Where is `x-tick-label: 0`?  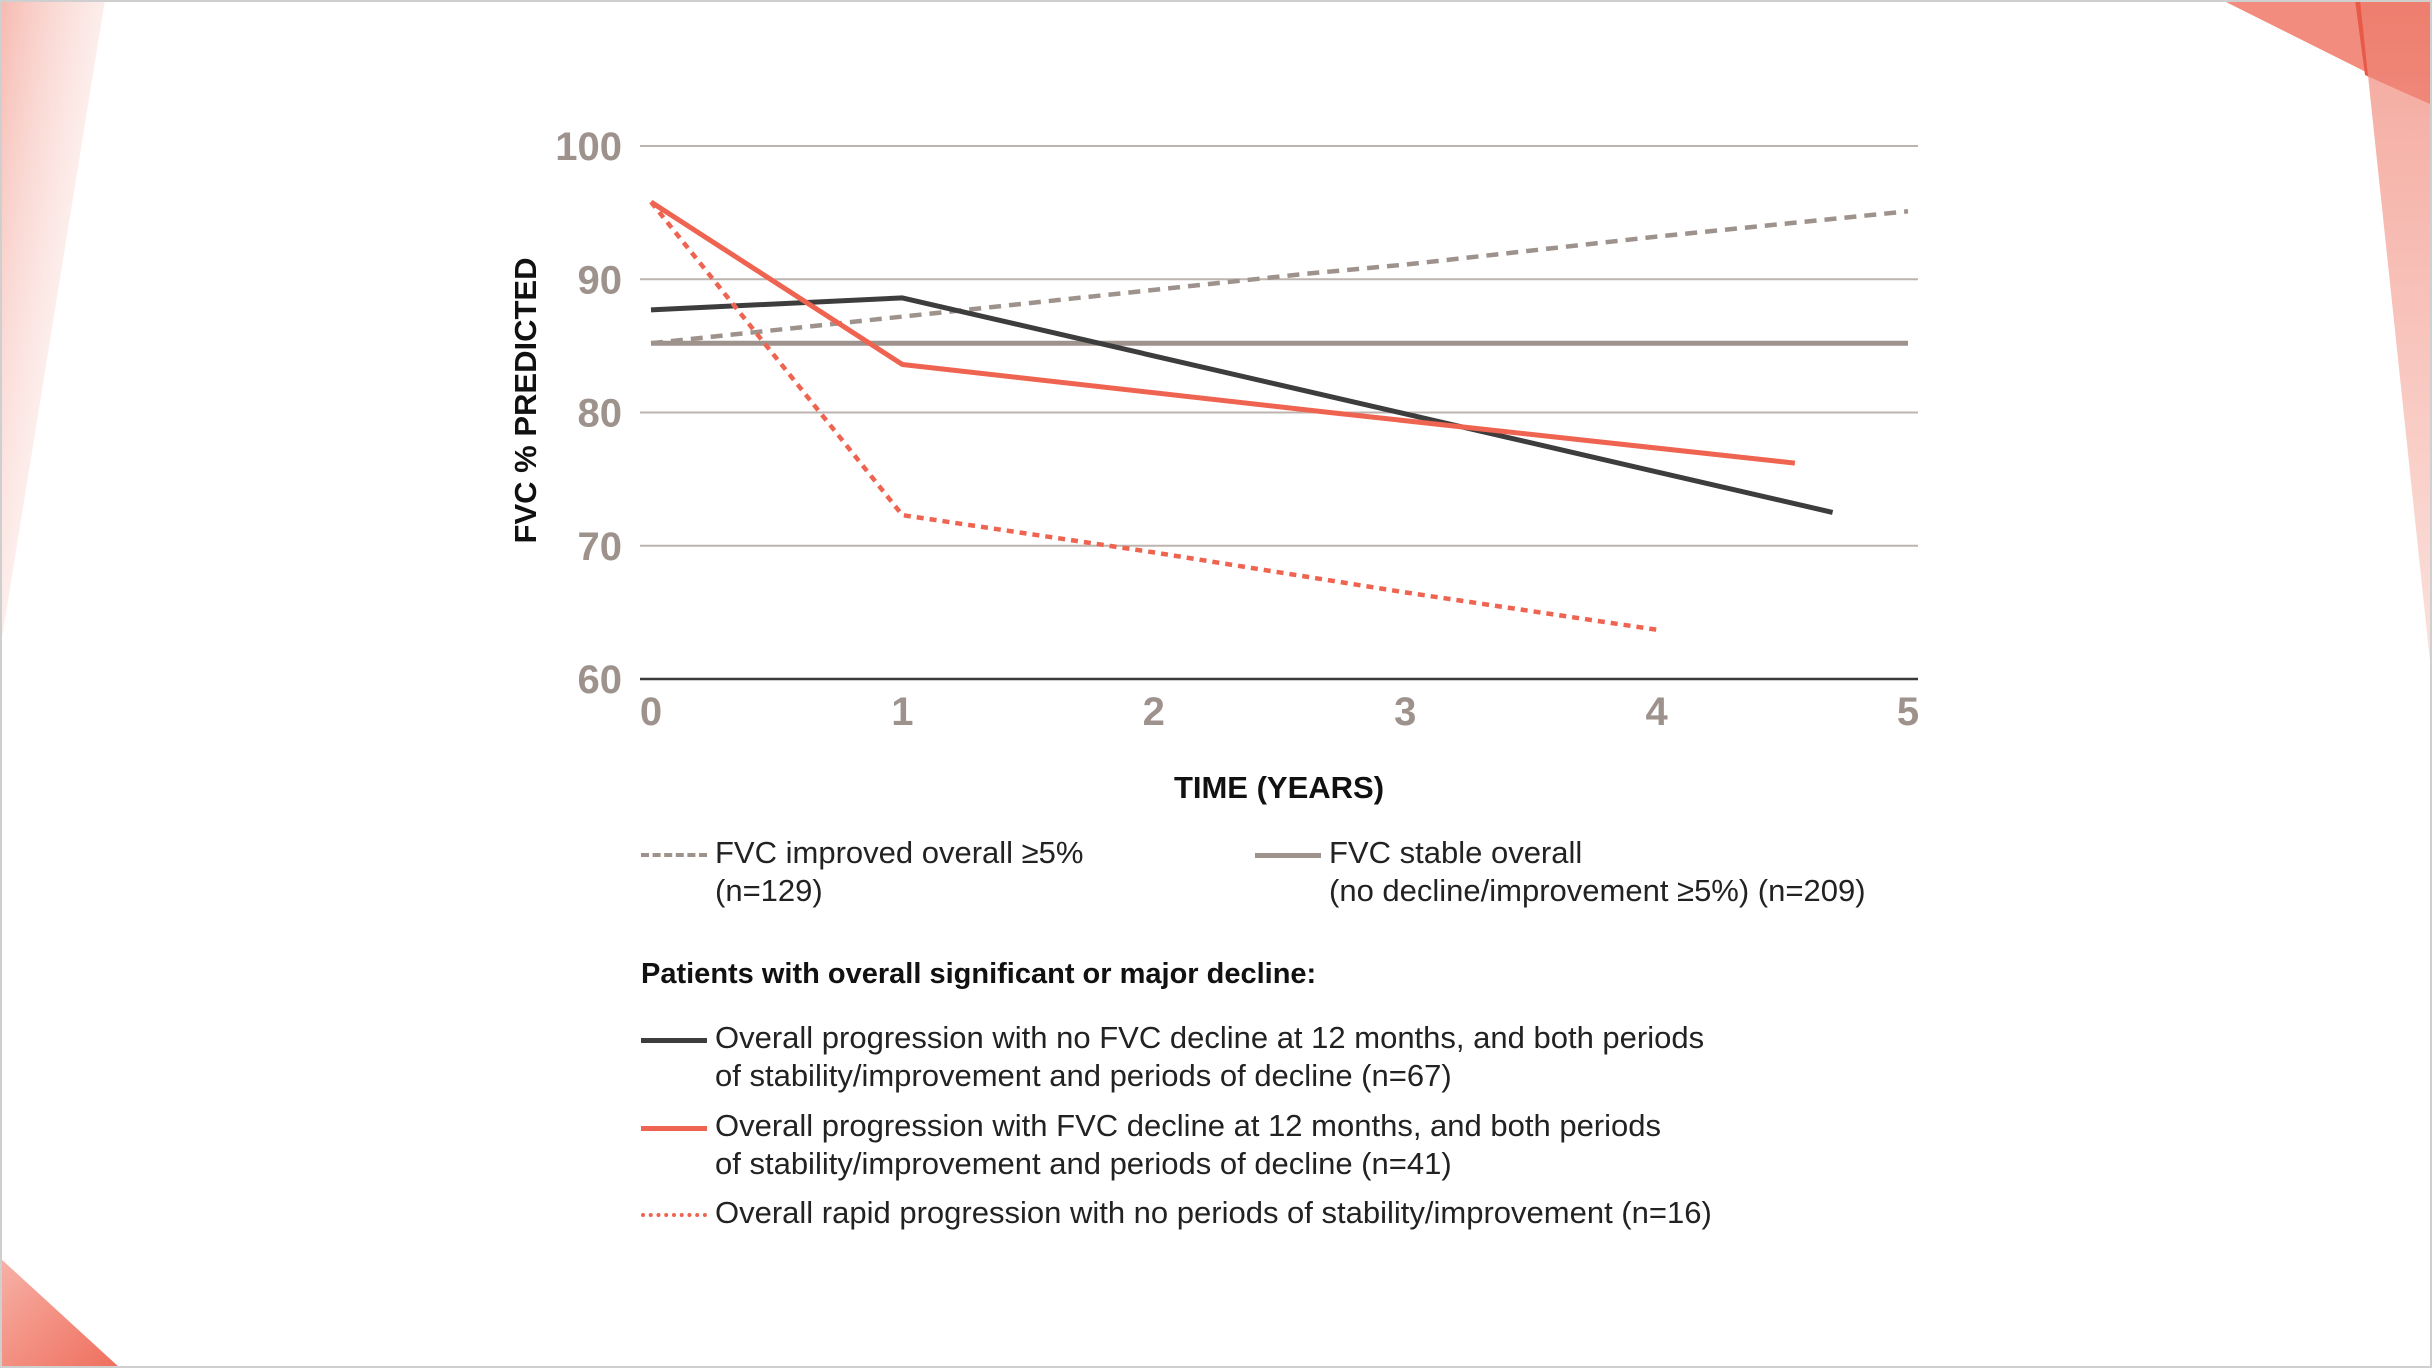
x-tick-label: 0 is located at coordinates (651, 712).